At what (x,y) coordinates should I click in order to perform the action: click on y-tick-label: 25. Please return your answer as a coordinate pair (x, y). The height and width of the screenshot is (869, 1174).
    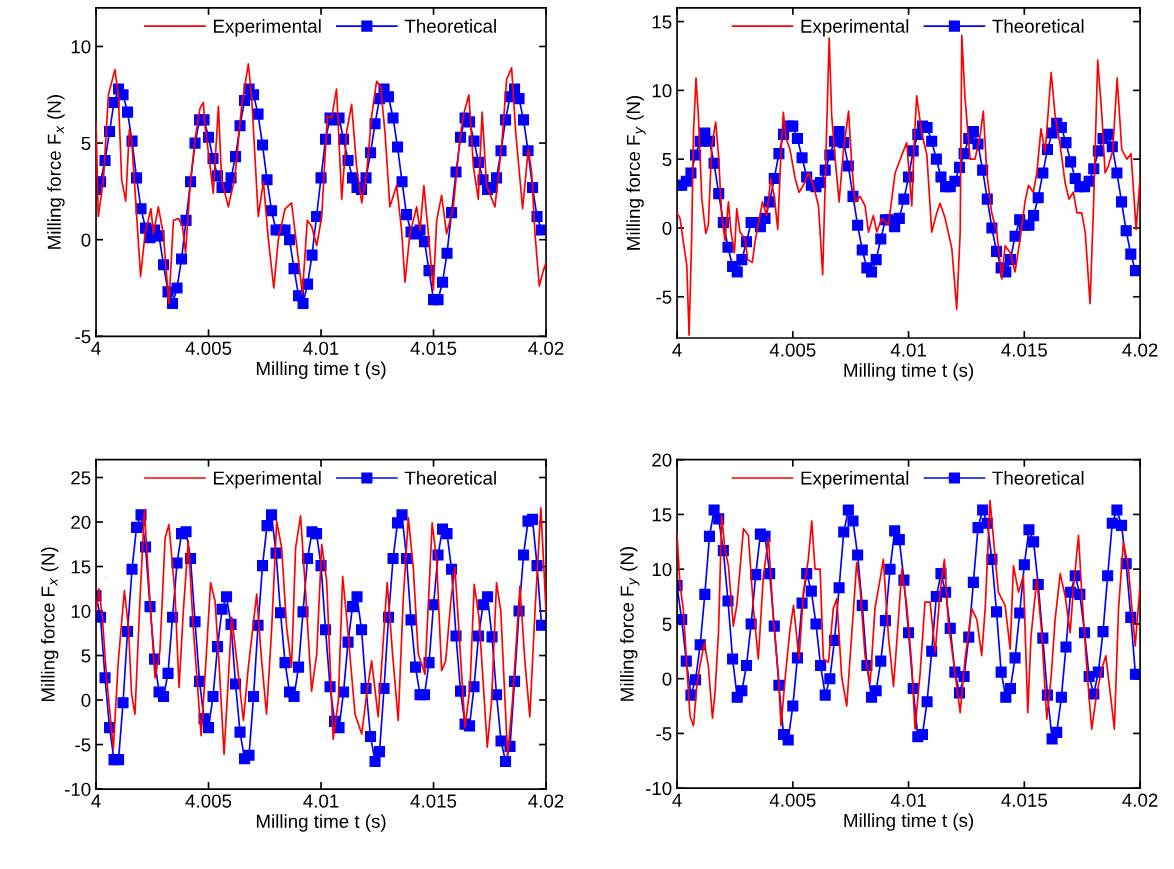
    Looking at the image, I should click on (81, 478).